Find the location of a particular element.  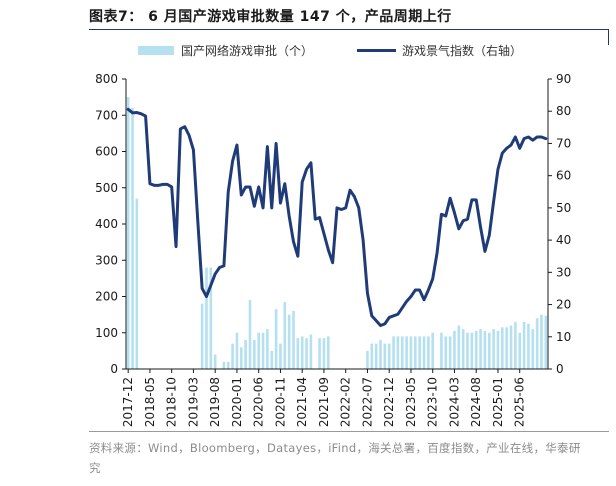

x-tick-label: 2019-08 is located at coordinates (215, 402).